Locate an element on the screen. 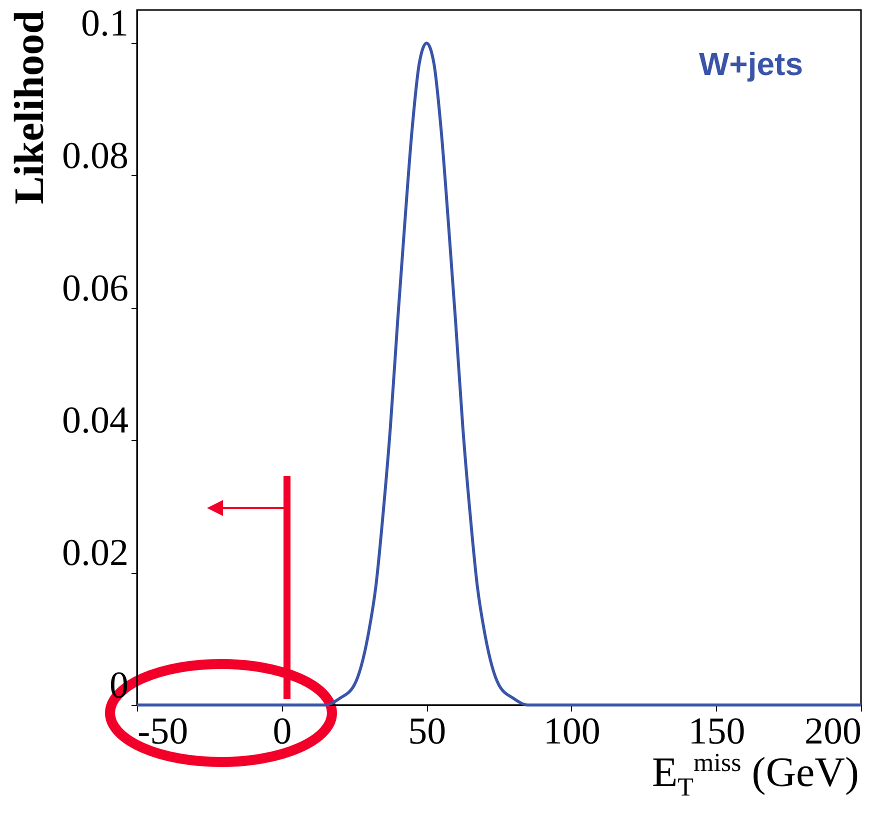 The image size is (889, 818). x-tick-label: 0 is located at coordinates (282, 731).